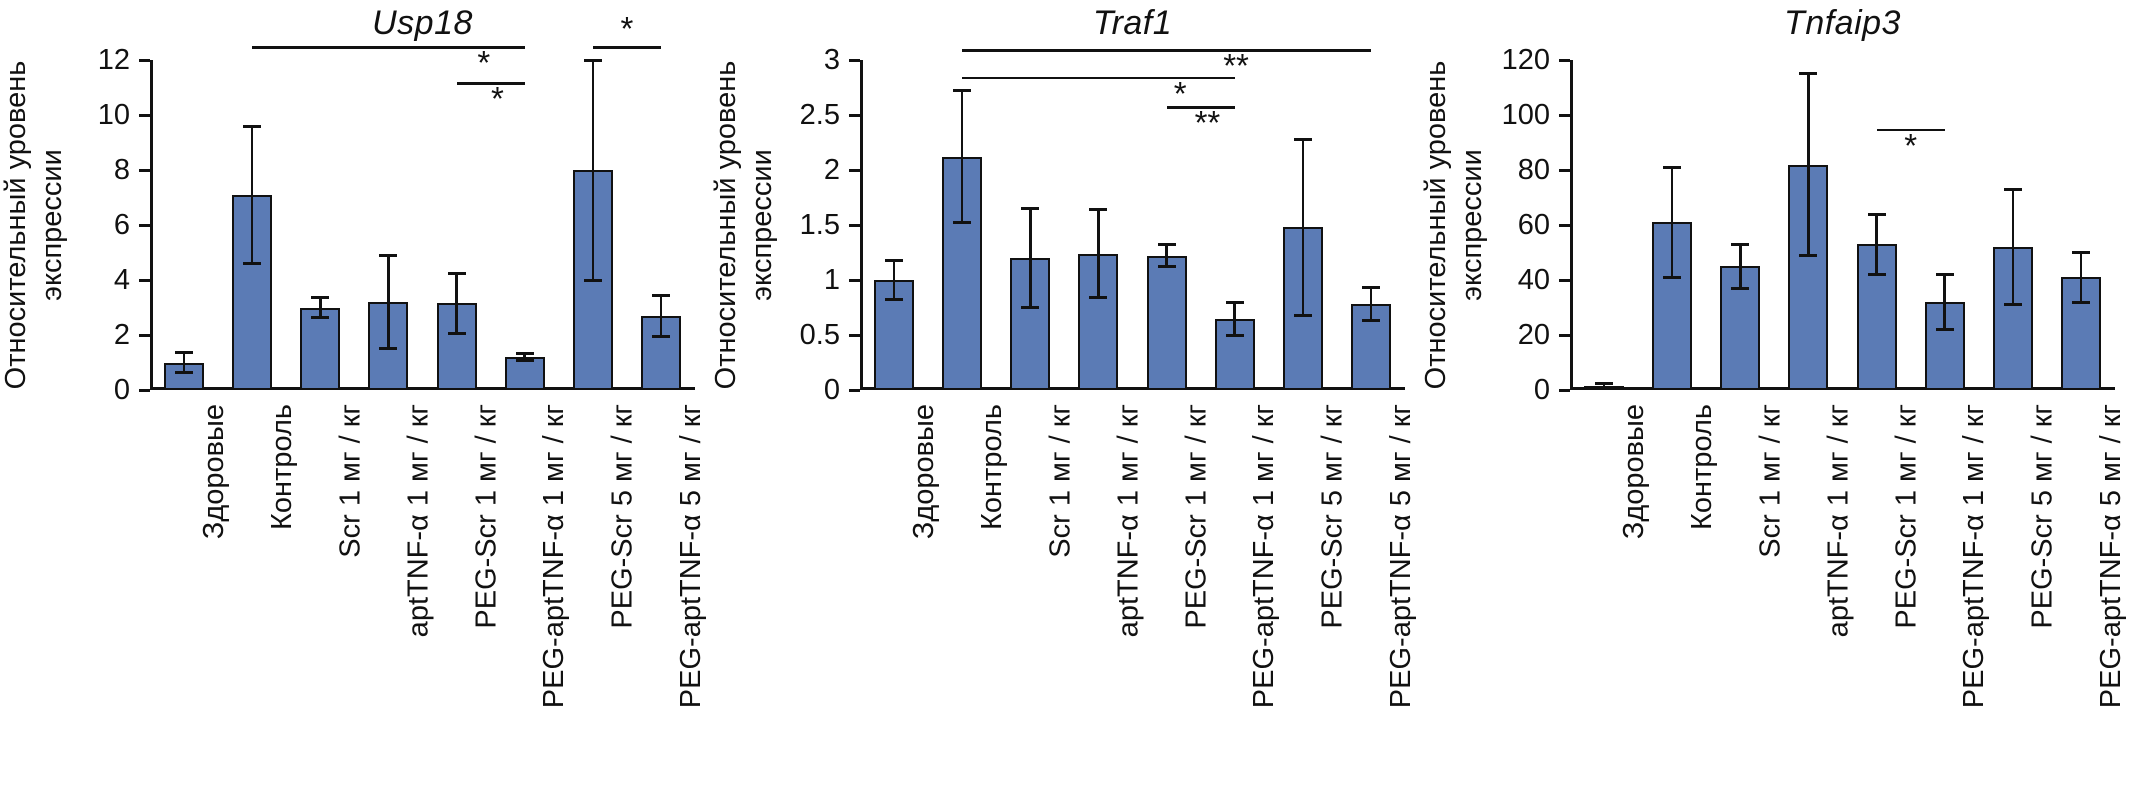 The width and height of the screenshot is (2132, 806). Describe the element at coordinates (418, 521) in the screenshot. I see `x-category-label: aptTNF-α 1 мг / кг` at that location.